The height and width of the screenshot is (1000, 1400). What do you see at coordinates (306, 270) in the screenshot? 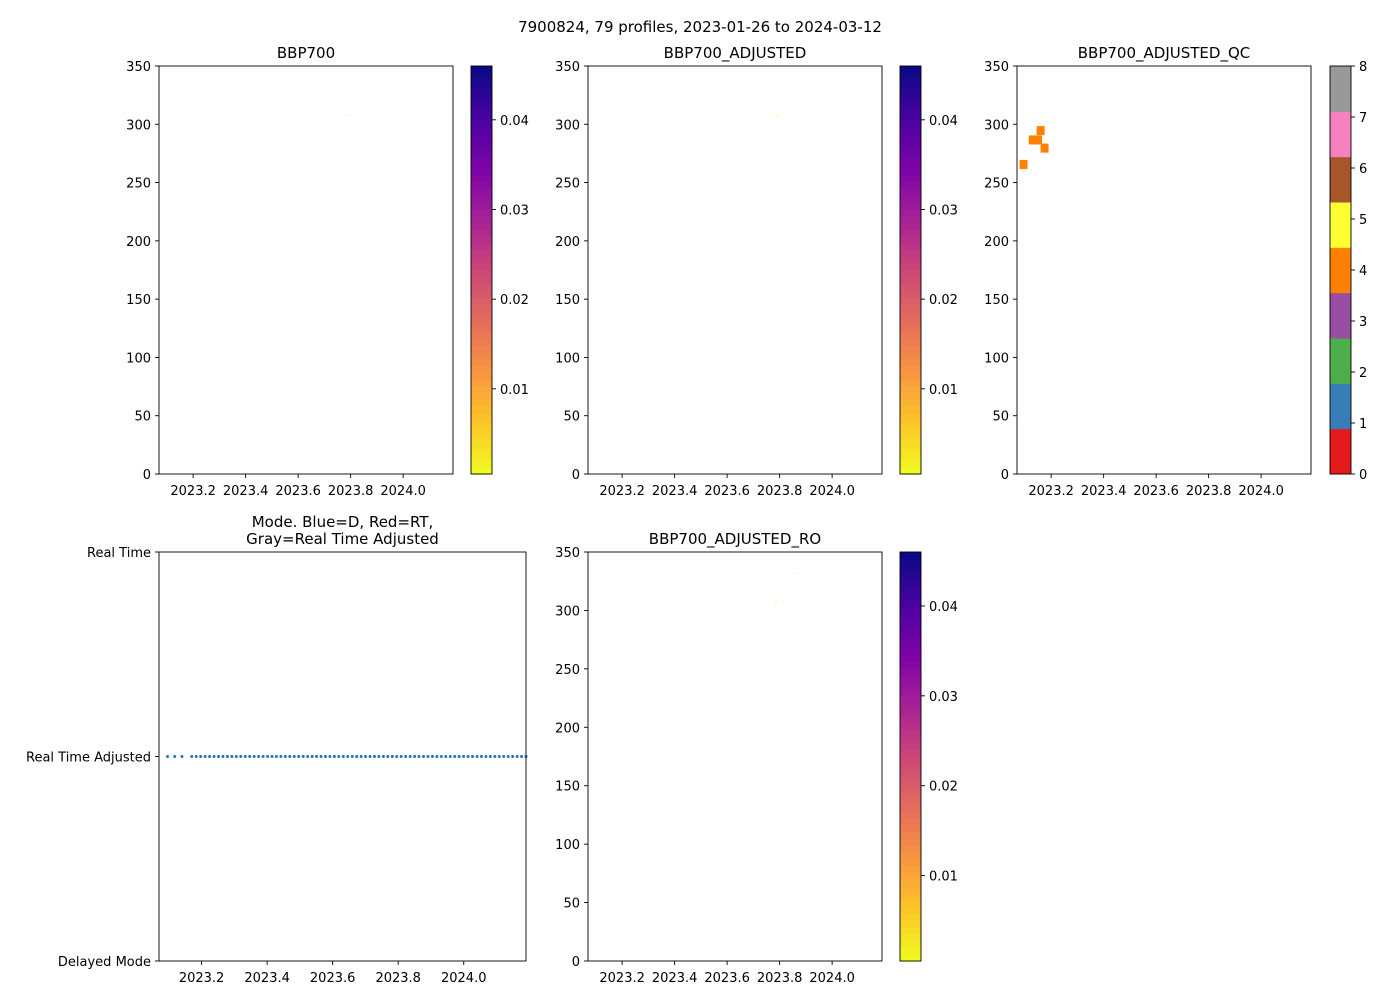
I see `axes-frame` at bounding box center [306, 270].